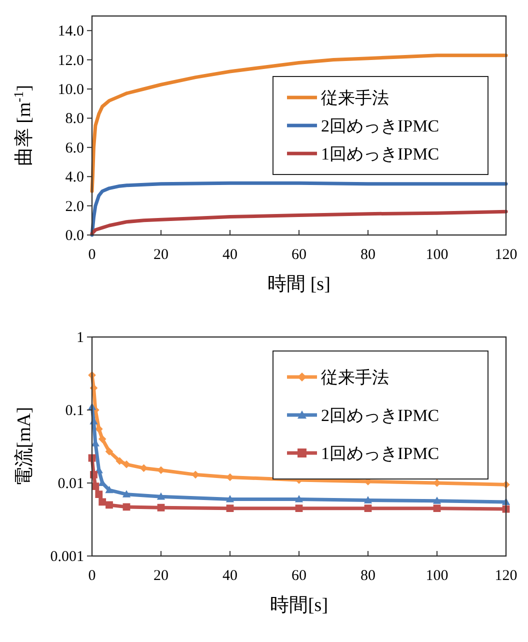 The width and height of the screenshot is (528, 642). Describe the element at coordinates (80, 338) in the screenshot. I see `y-tick-label: 1` at that location.